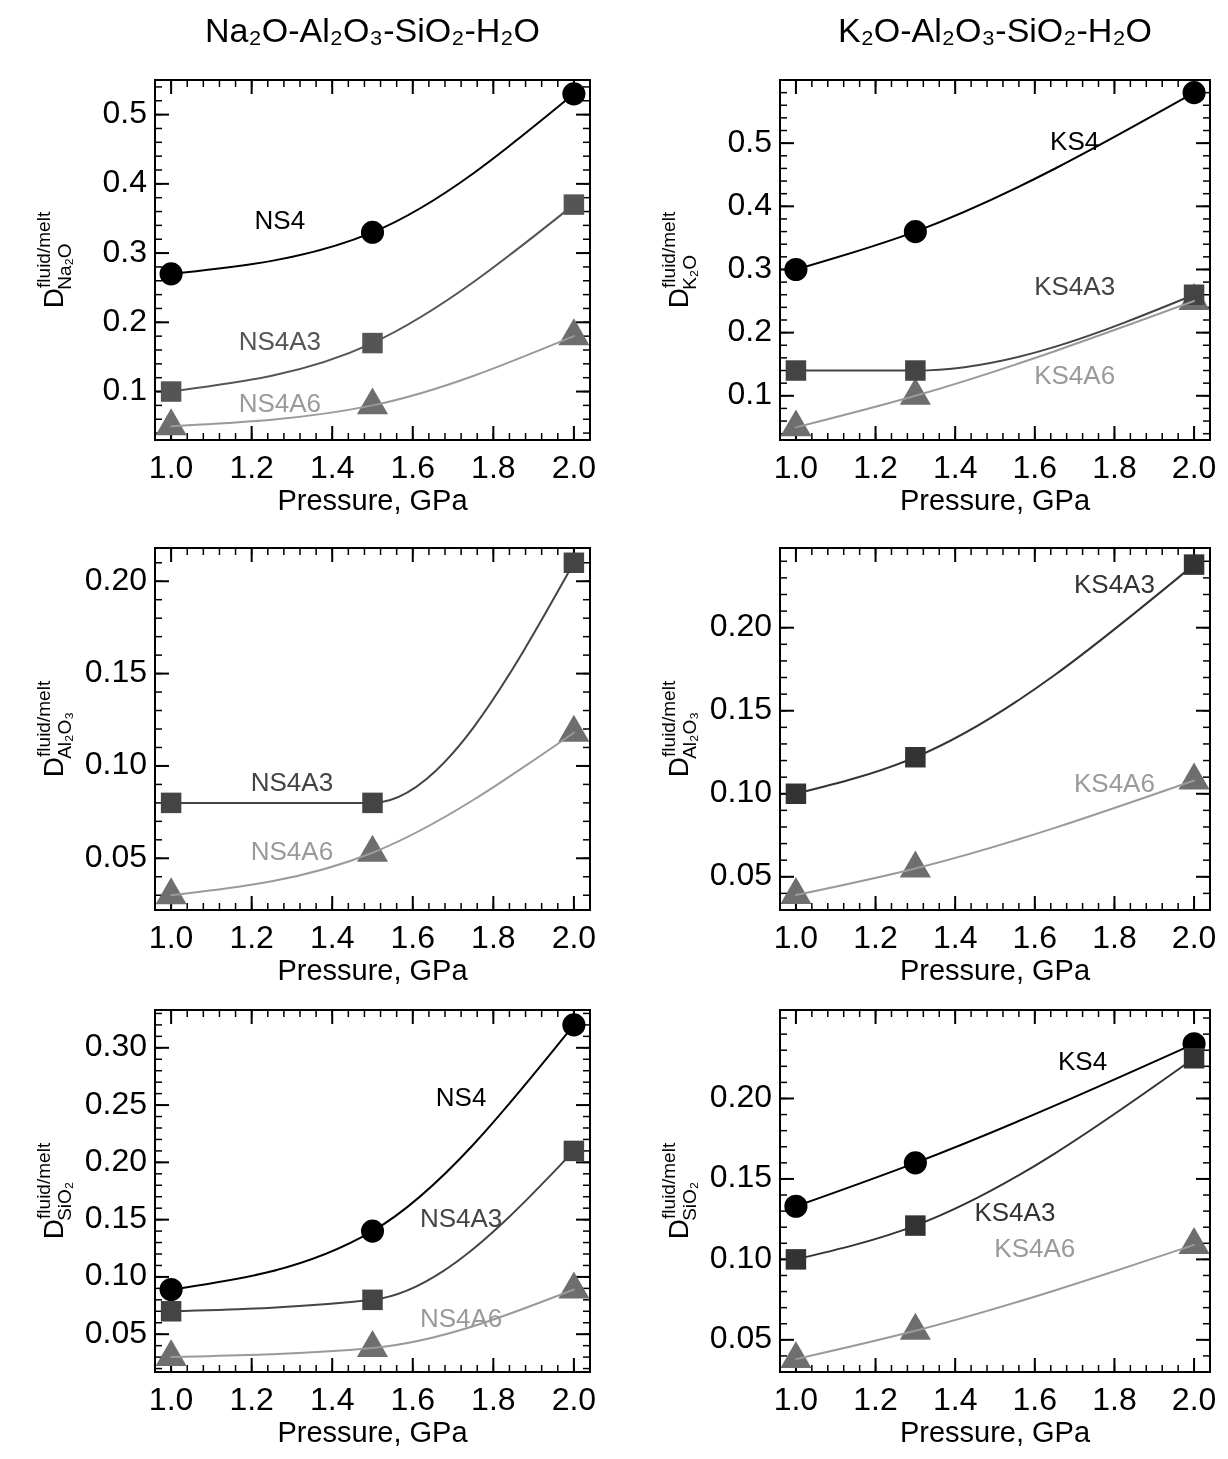 The image size is (1228, 1459). I want to click on y-tick-label: 0.4, so click(124, 181).